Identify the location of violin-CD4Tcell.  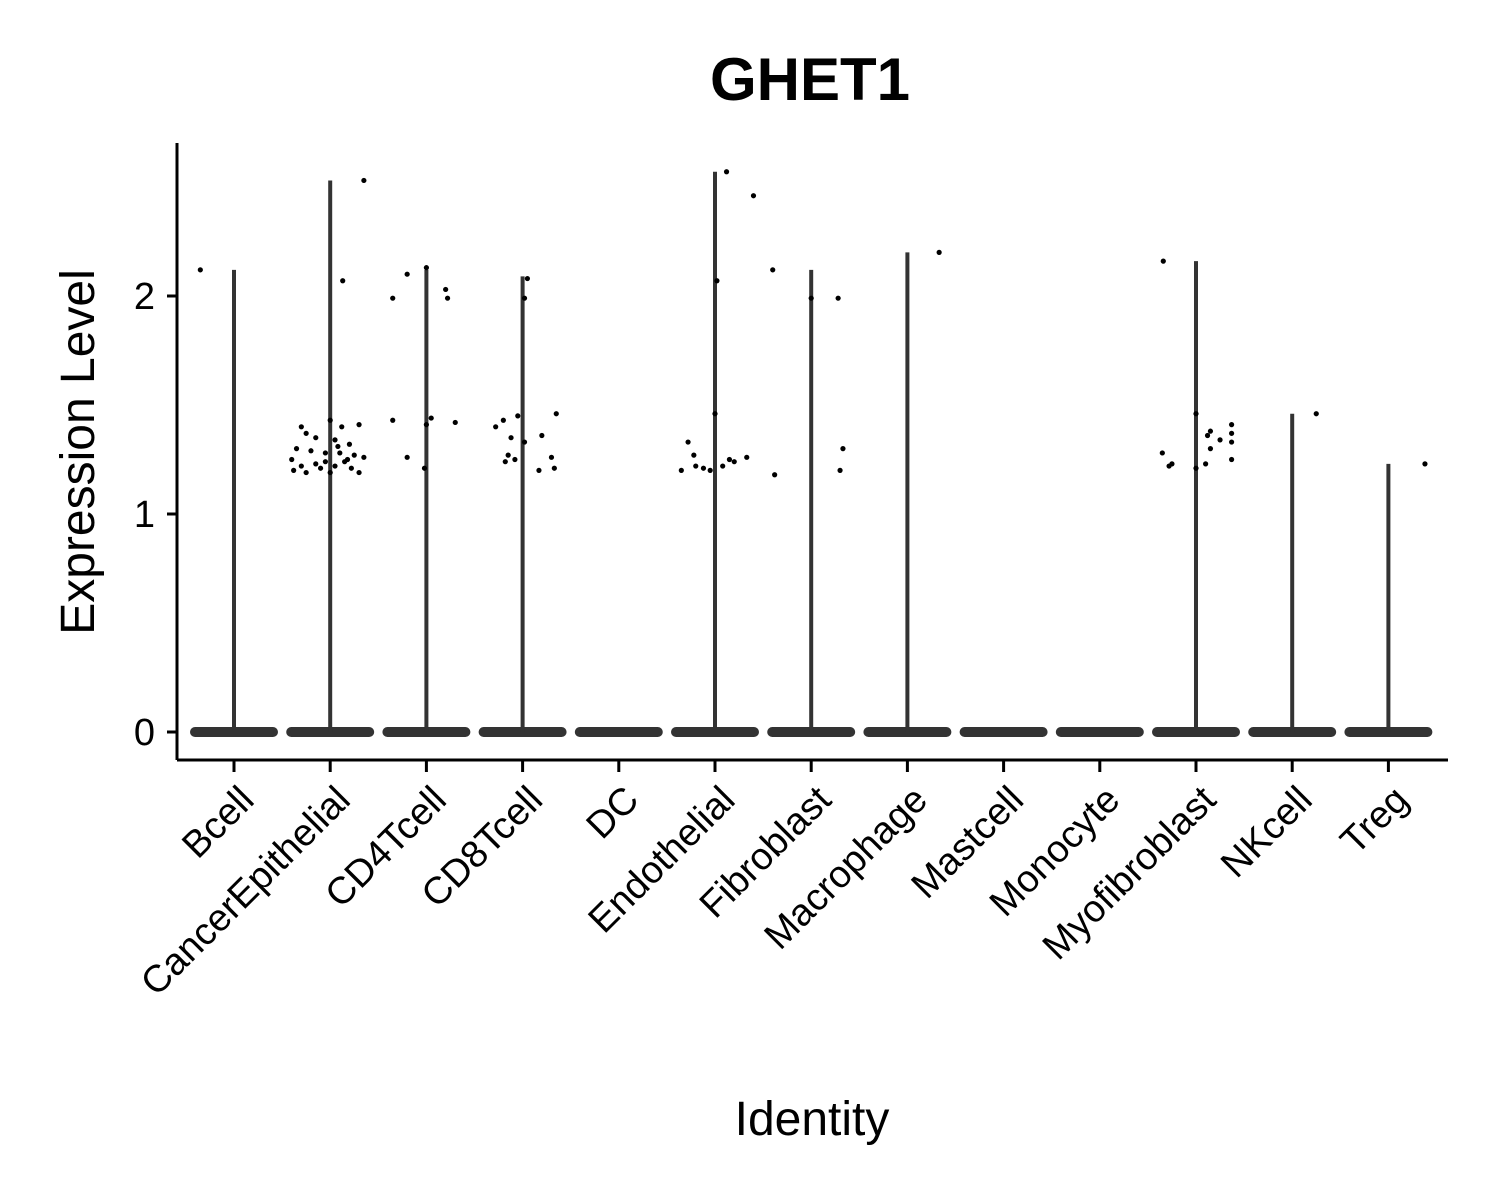
(426, 501).